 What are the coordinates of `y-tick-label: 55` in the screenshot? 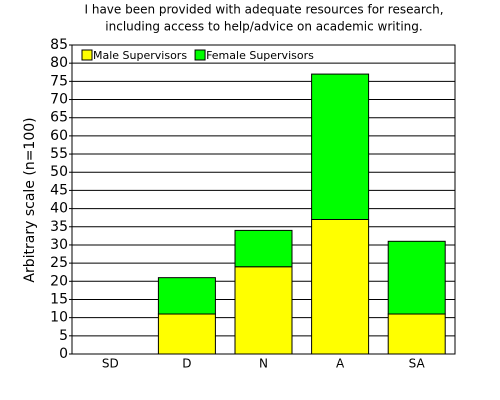 It's located at (59, 154).